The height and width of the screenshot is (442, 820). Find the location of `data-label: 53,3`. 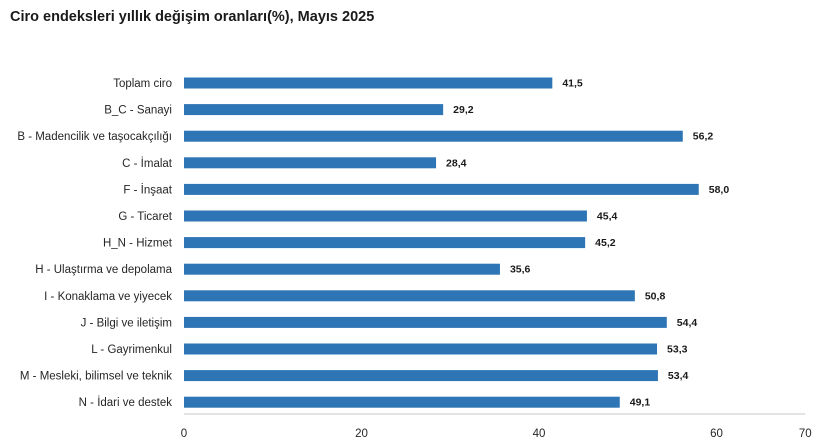

data-label: 53,3 is located at coordinates (677, 350).